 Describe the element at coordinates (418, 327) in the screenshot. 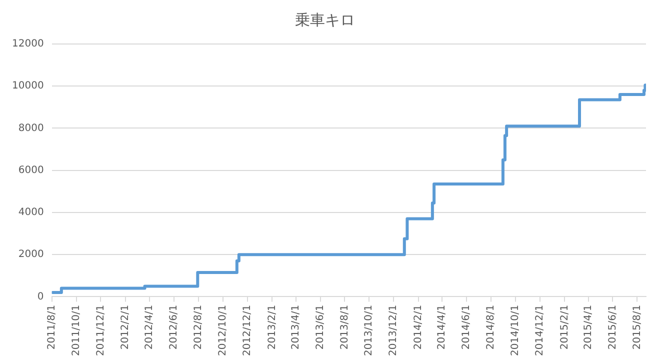

I see `x-tick-label: 2014/2/1` at that location.